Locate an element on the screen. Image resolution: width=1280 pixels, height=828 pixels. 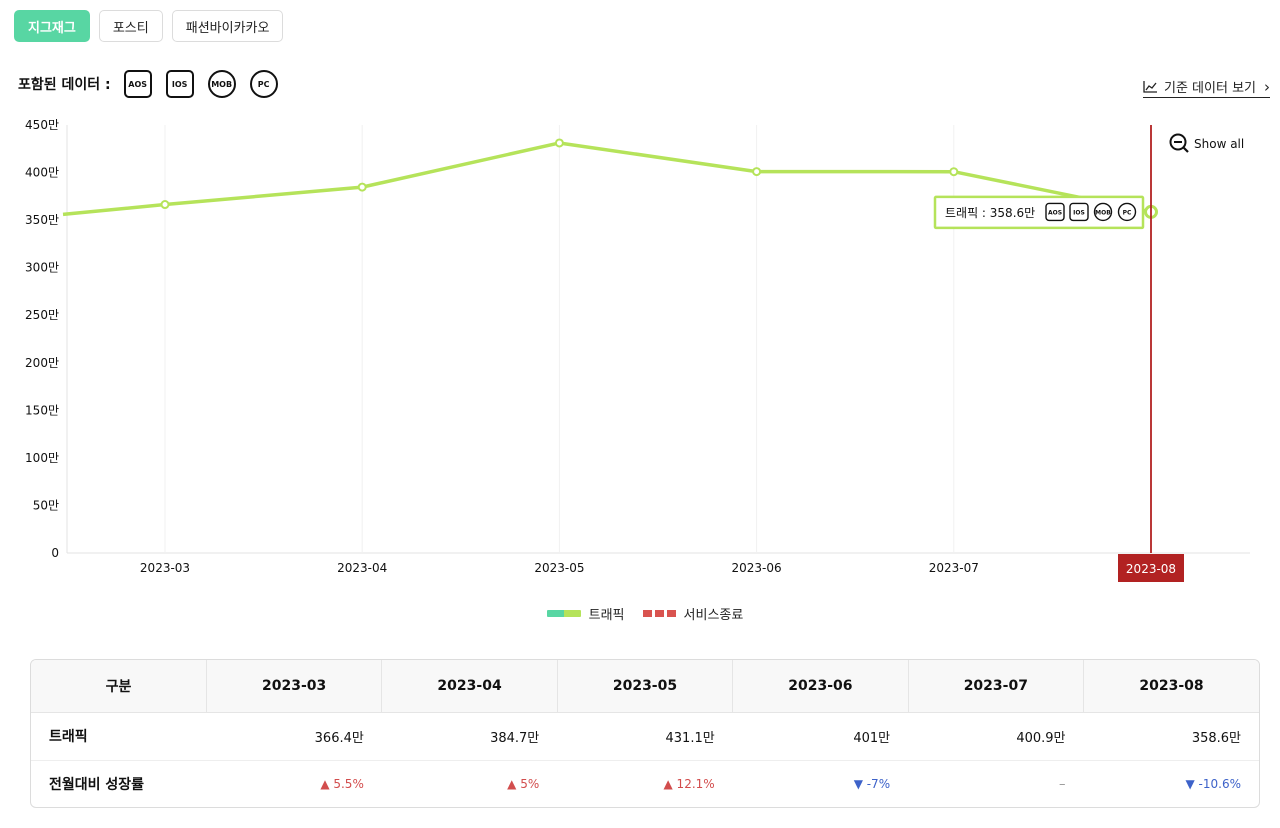
table-cell: 401만 is located at coordinates (820, 736).